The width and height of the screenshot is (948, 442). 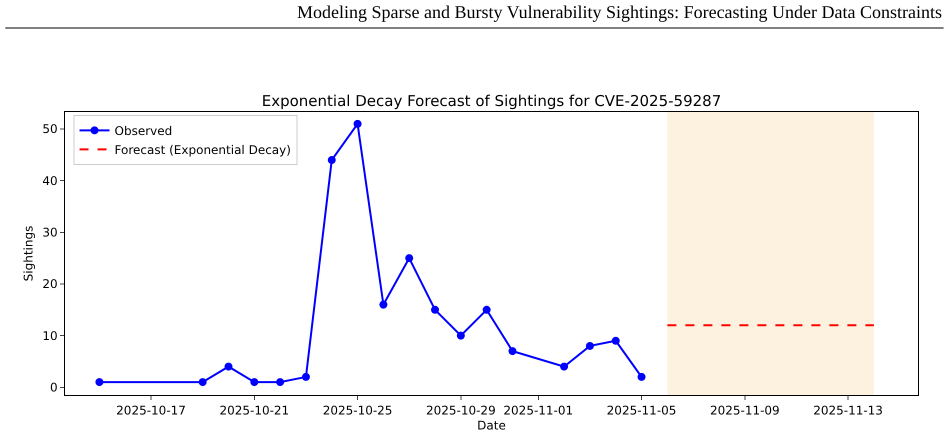 What do you see at coordinates (50, 284) in the screenshot?
I see `y-tick-label: 20` at bounding box center [50, 284].